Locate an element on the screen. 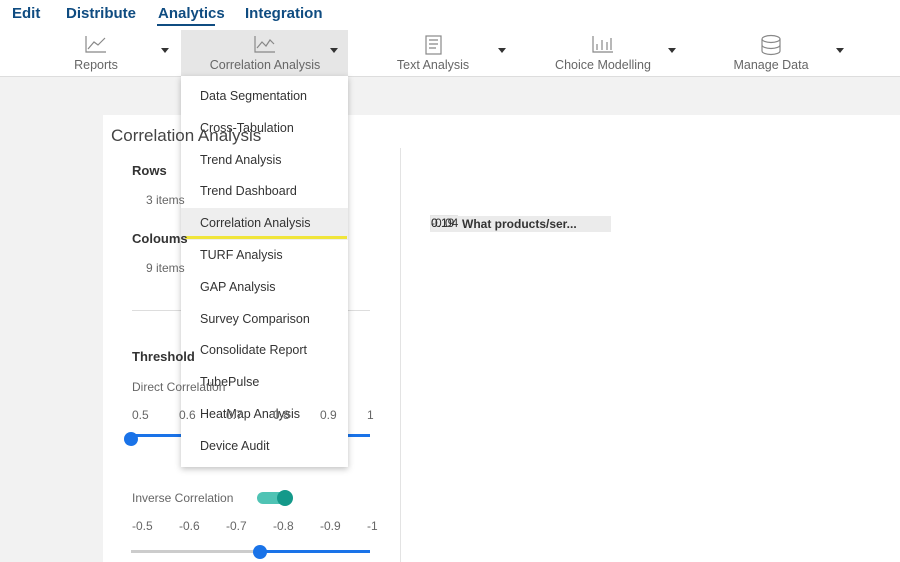 The width and height of the screenshot is (900, 562). dropdown-item: HeatMap Analysis is located at coordinates (250, 414).